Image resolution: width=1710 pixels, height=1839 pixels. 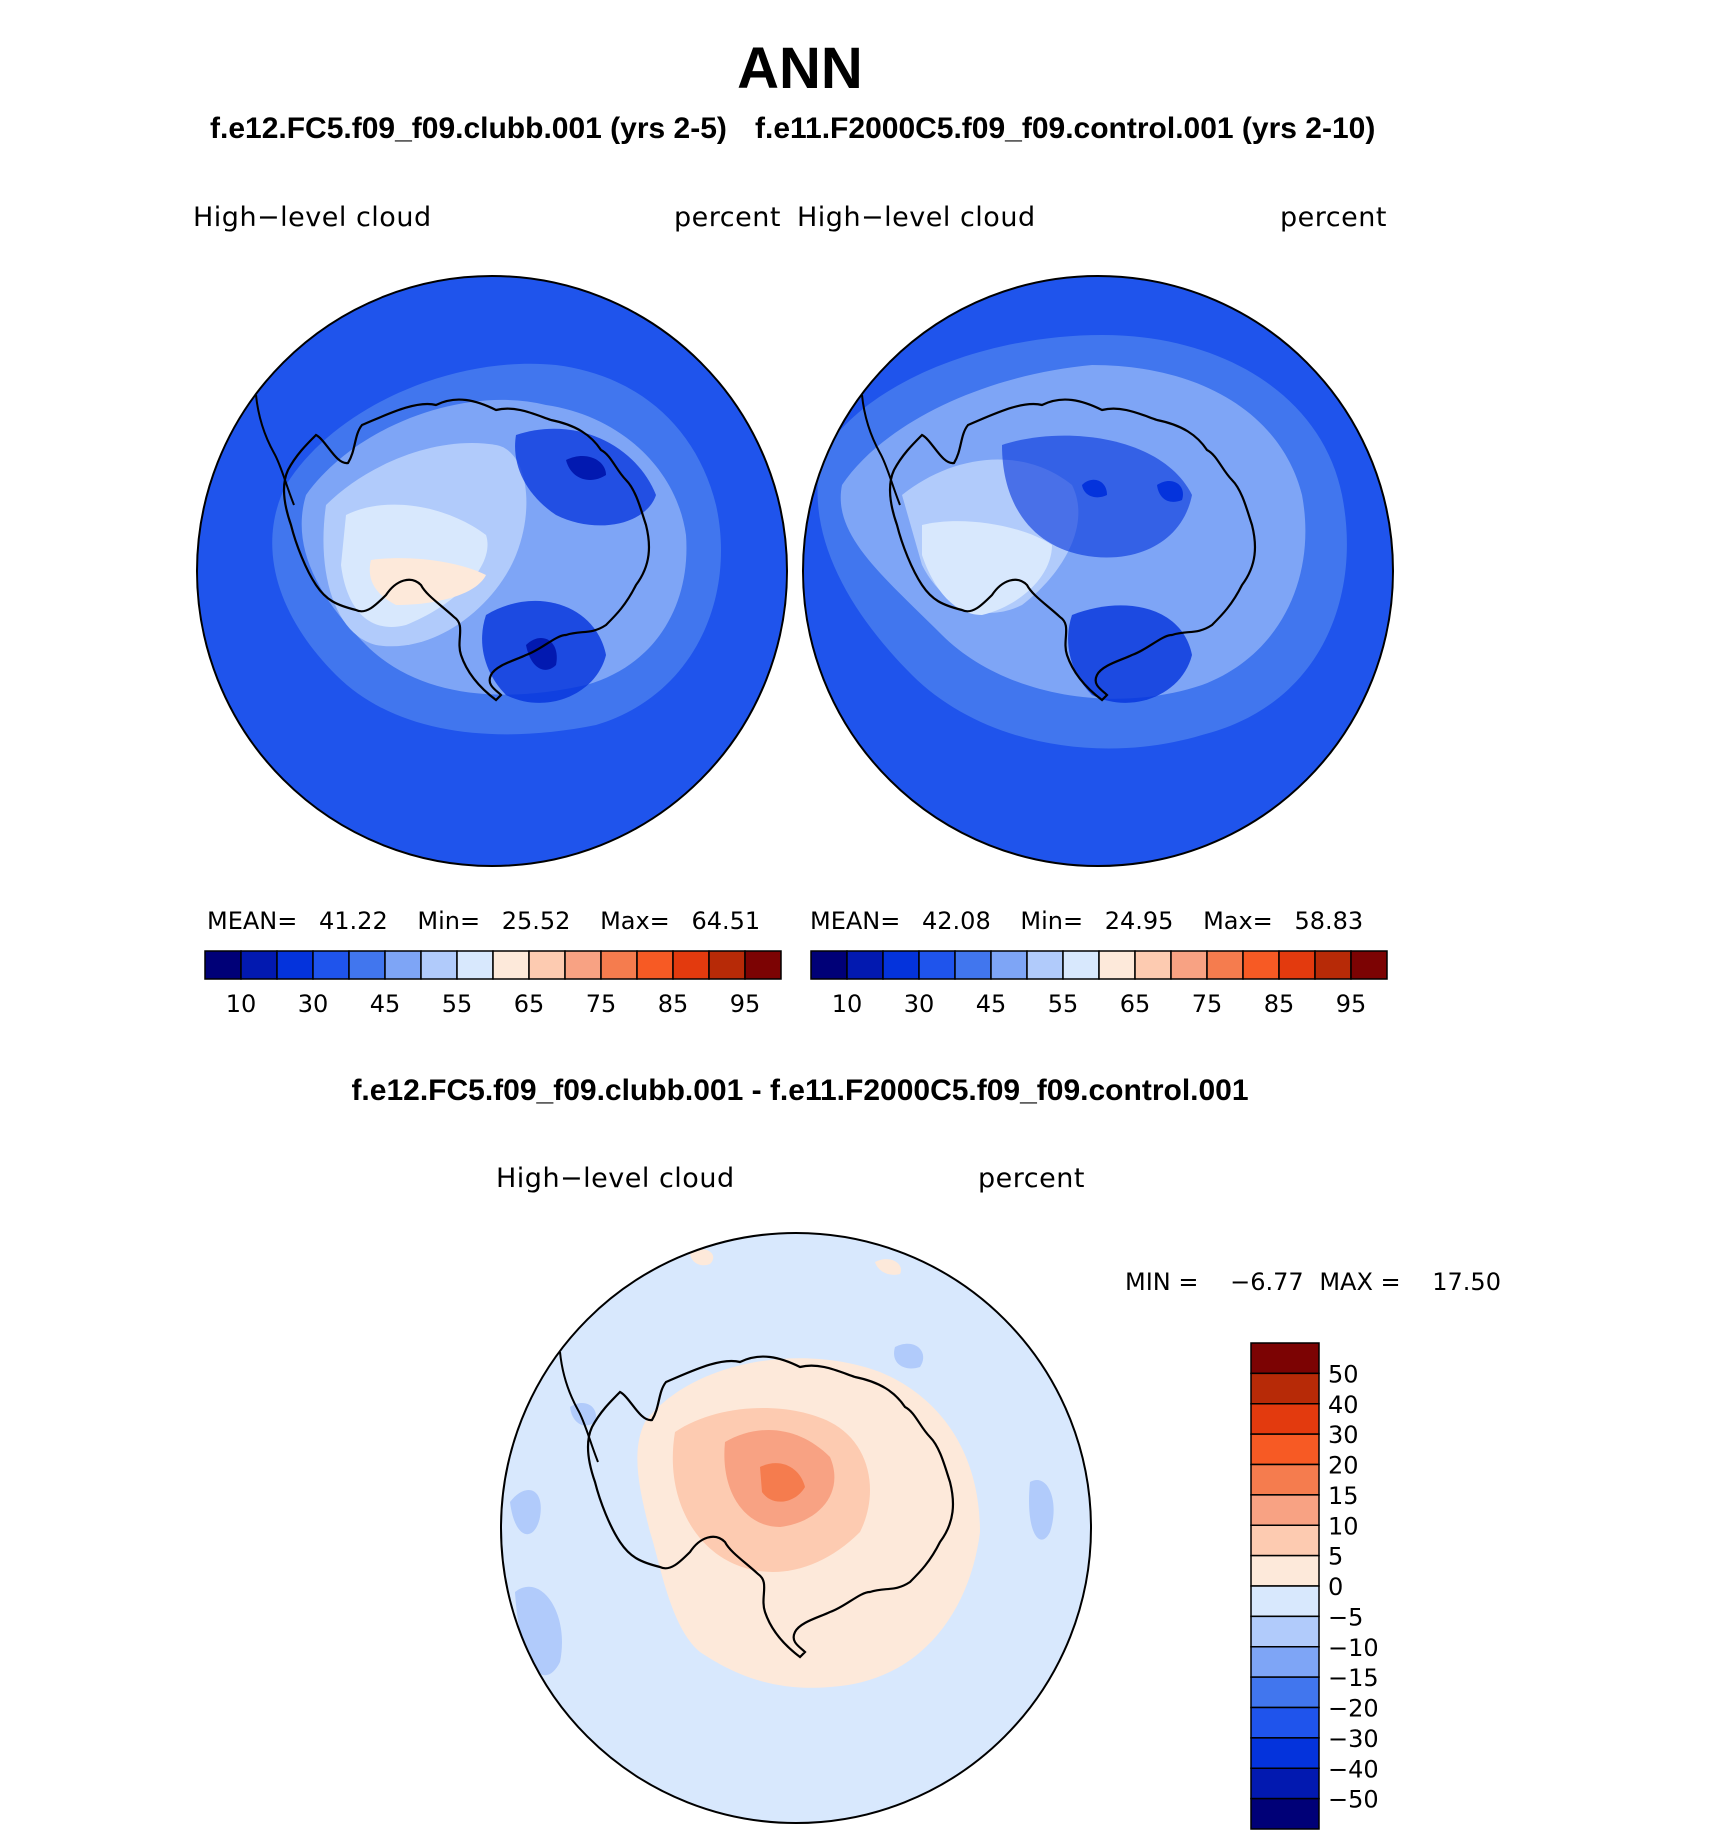 What do you see at coordinates (1052, 921) in the screenshot?
I see `panel2-min-label: Min=` at bounding box center [1052, 921].